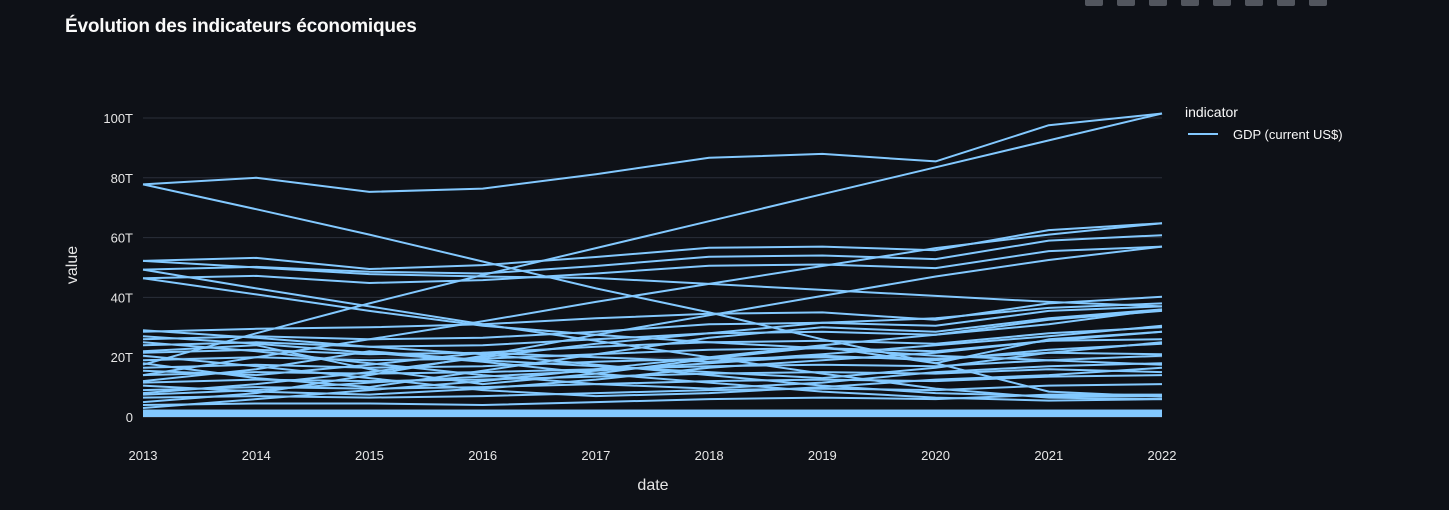  What do you see at coordinates (1222, 3) in the screenshot?
I see `zoom-out-icon` at bounding box center [1222, 3].